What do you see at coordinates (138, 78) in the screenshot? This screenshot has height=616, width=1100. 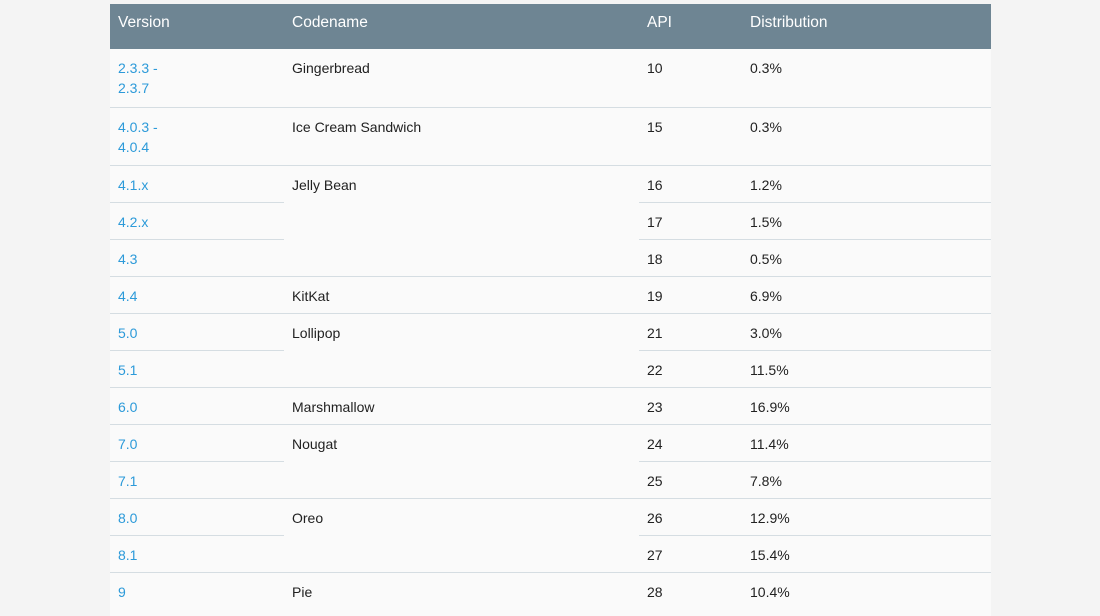 I see `version-link: 2.3.3 - 2.3.7` at bounding box center [138, 78].